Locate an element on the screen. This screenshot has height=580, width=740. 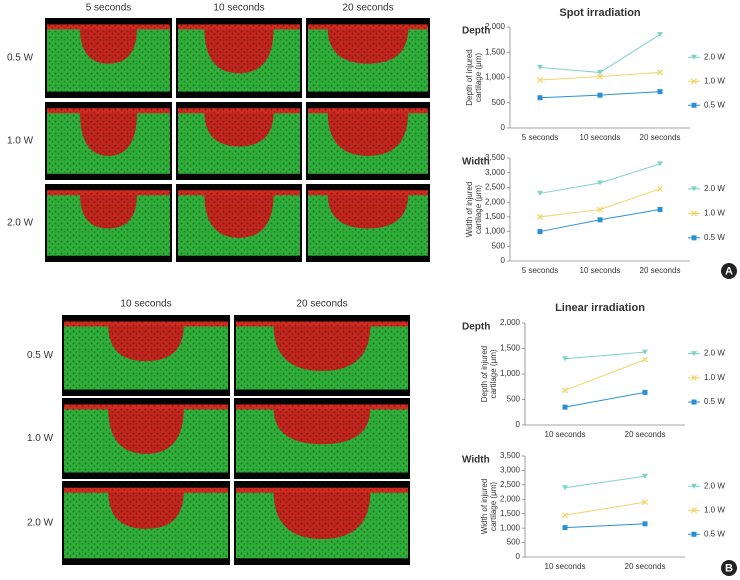
y-tick-label: 3,000 is located at coordinates (495, 172).